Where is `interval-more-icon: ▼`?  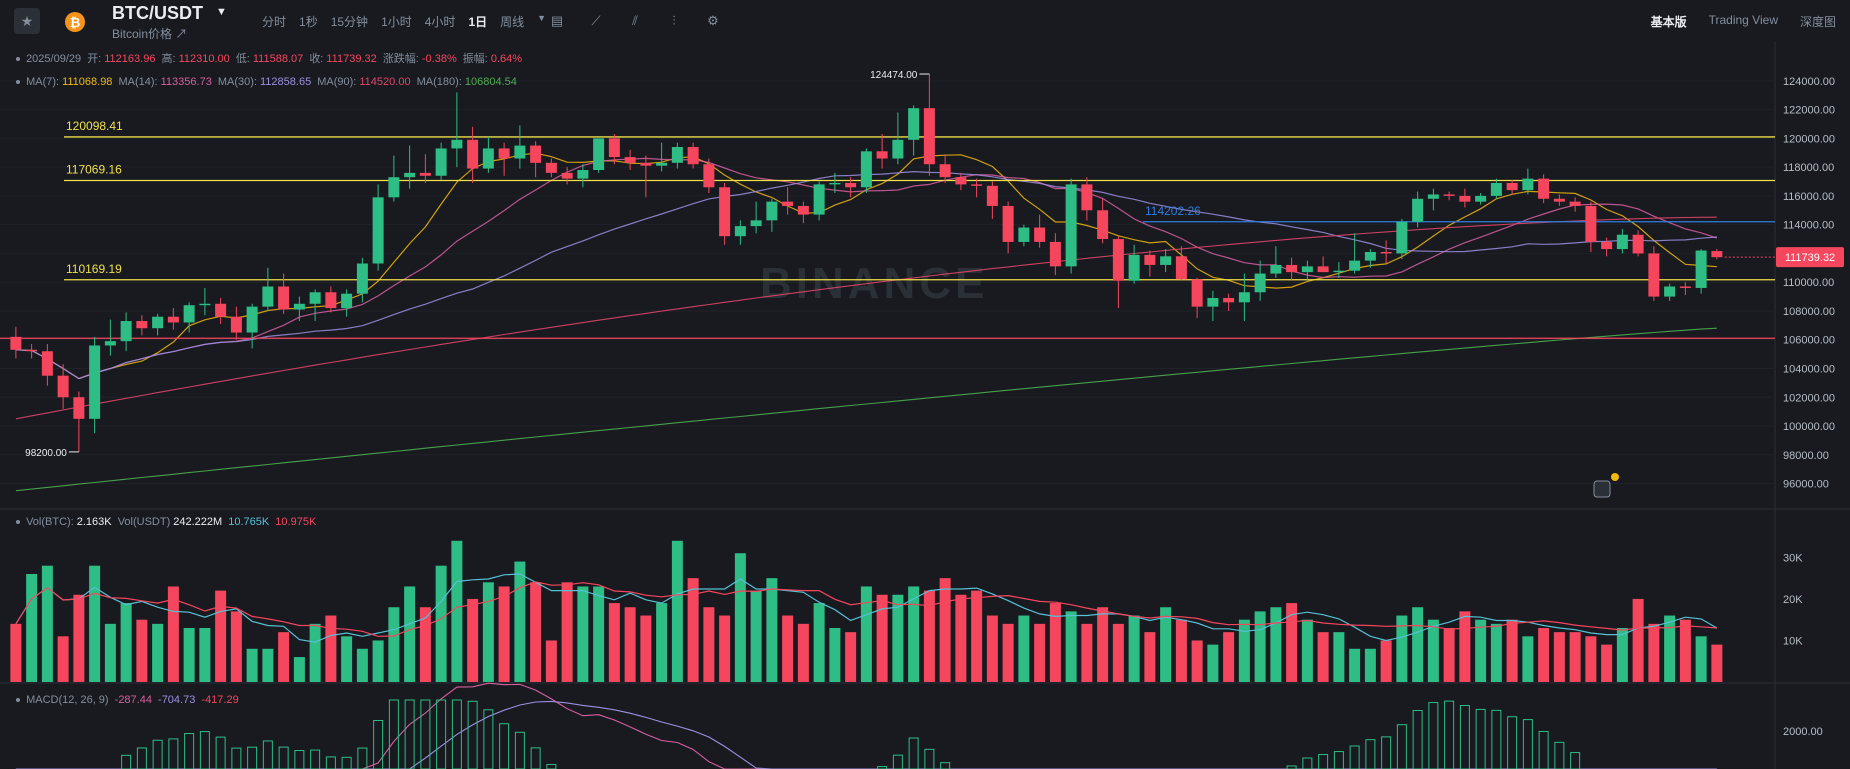 interval-more-icon: ▼ is located at coordinates (542, 18).